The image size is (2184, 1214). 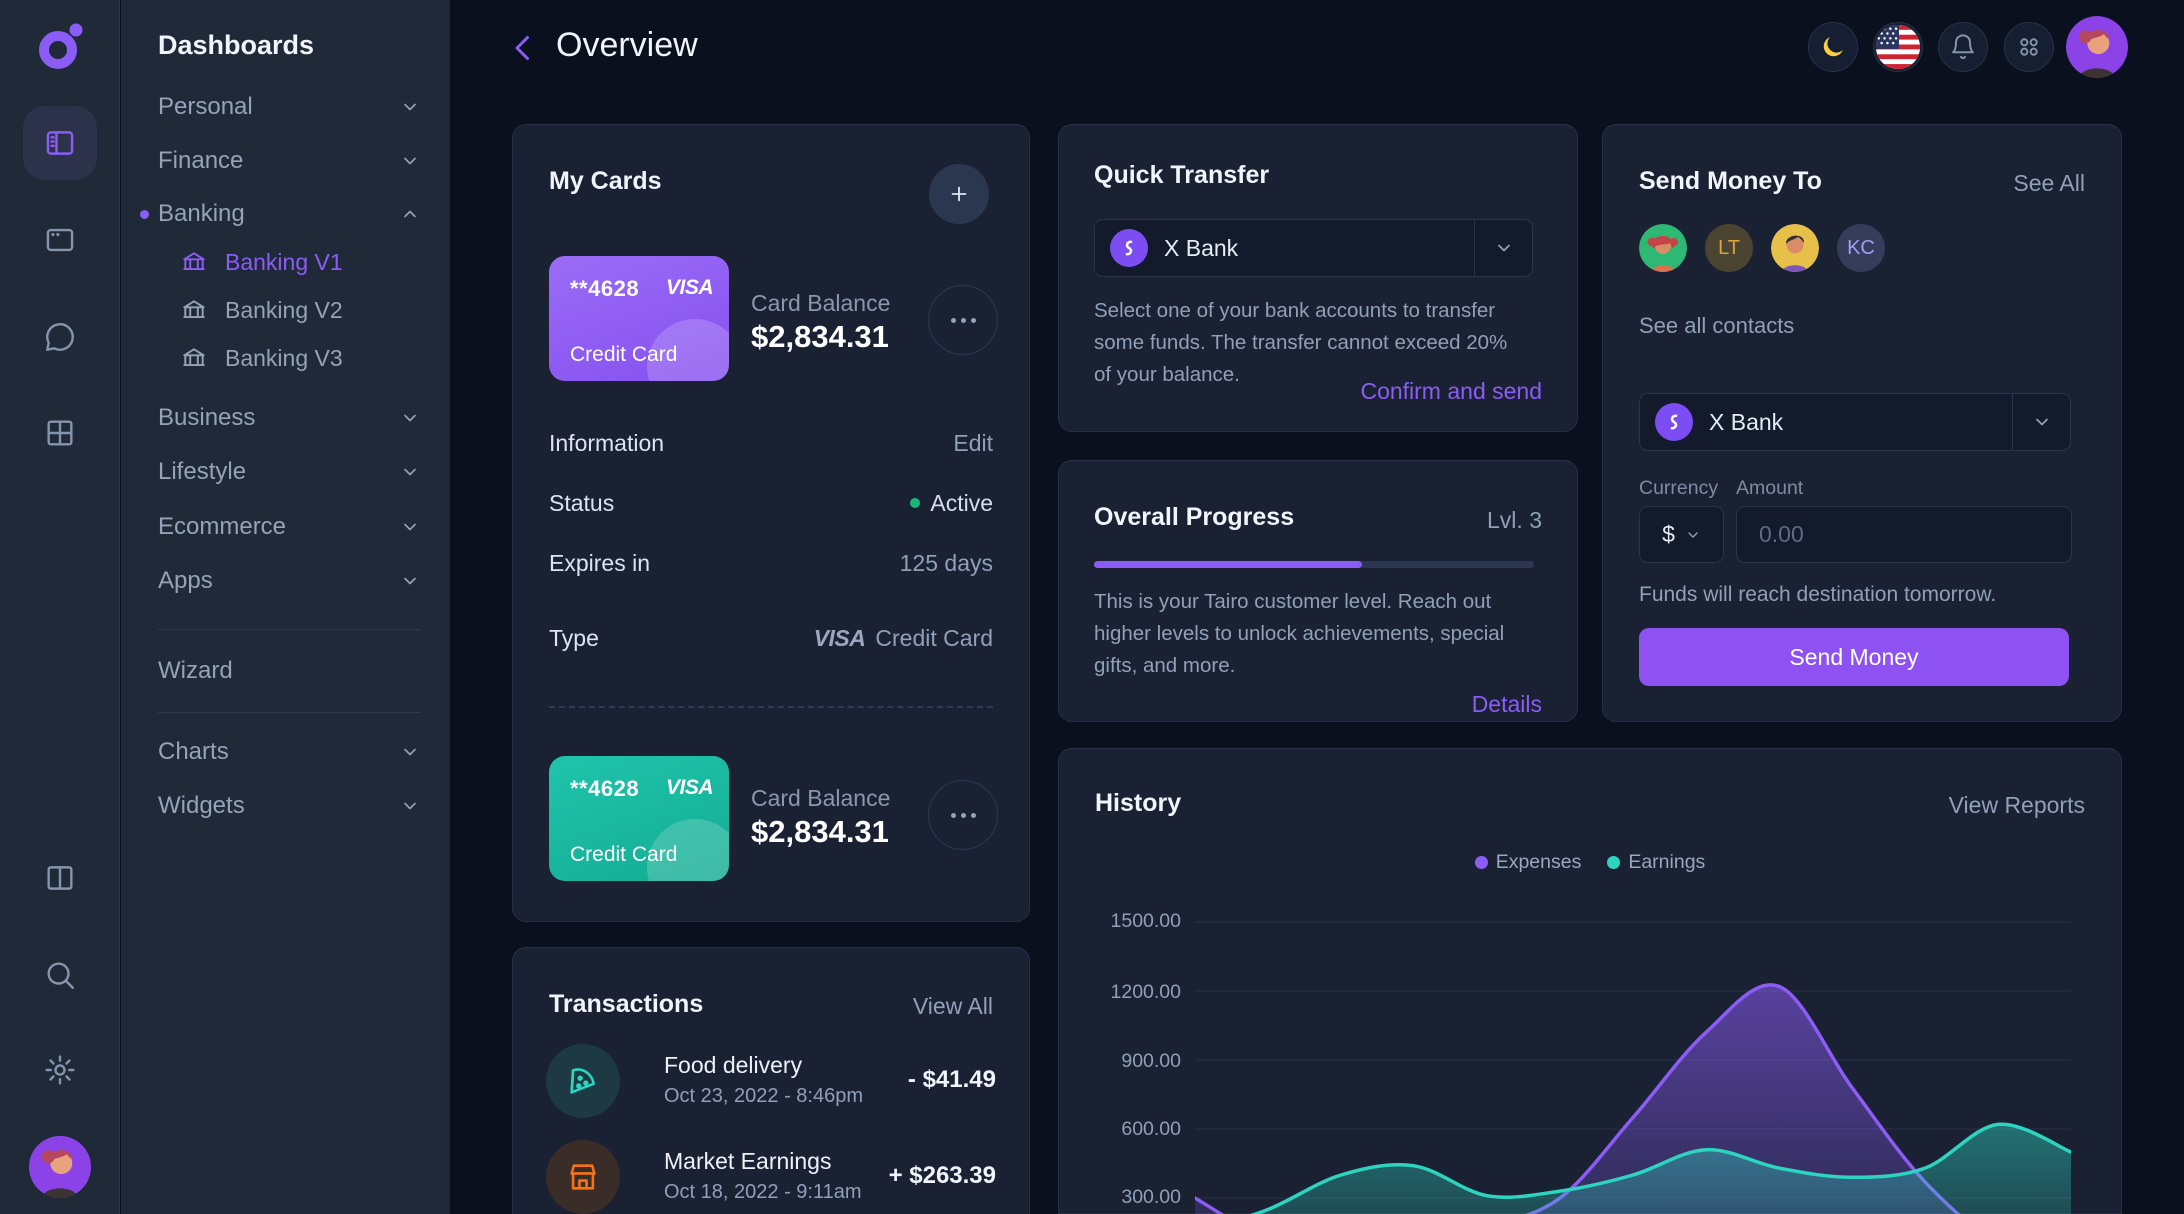 What do you see at coordinates (1681, 534) in the screenshot?
I see `currency-select: $` at bounding box center [1681, 534].